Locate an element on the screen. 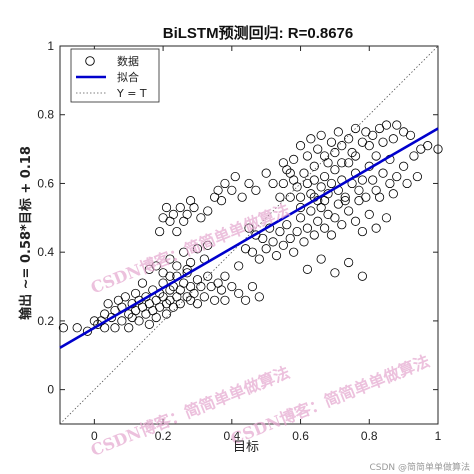  y-tick-label: 0.8 is located at coordinates (45, 115).